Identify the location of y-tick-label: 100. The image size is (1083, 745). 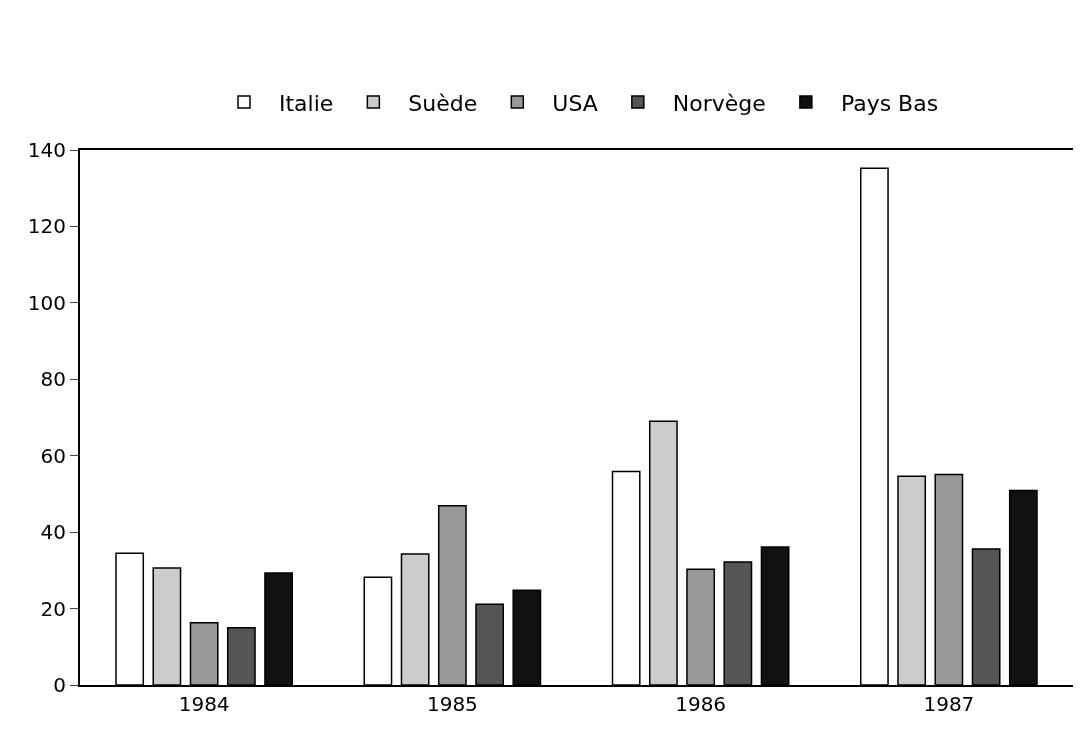
(46, 302).